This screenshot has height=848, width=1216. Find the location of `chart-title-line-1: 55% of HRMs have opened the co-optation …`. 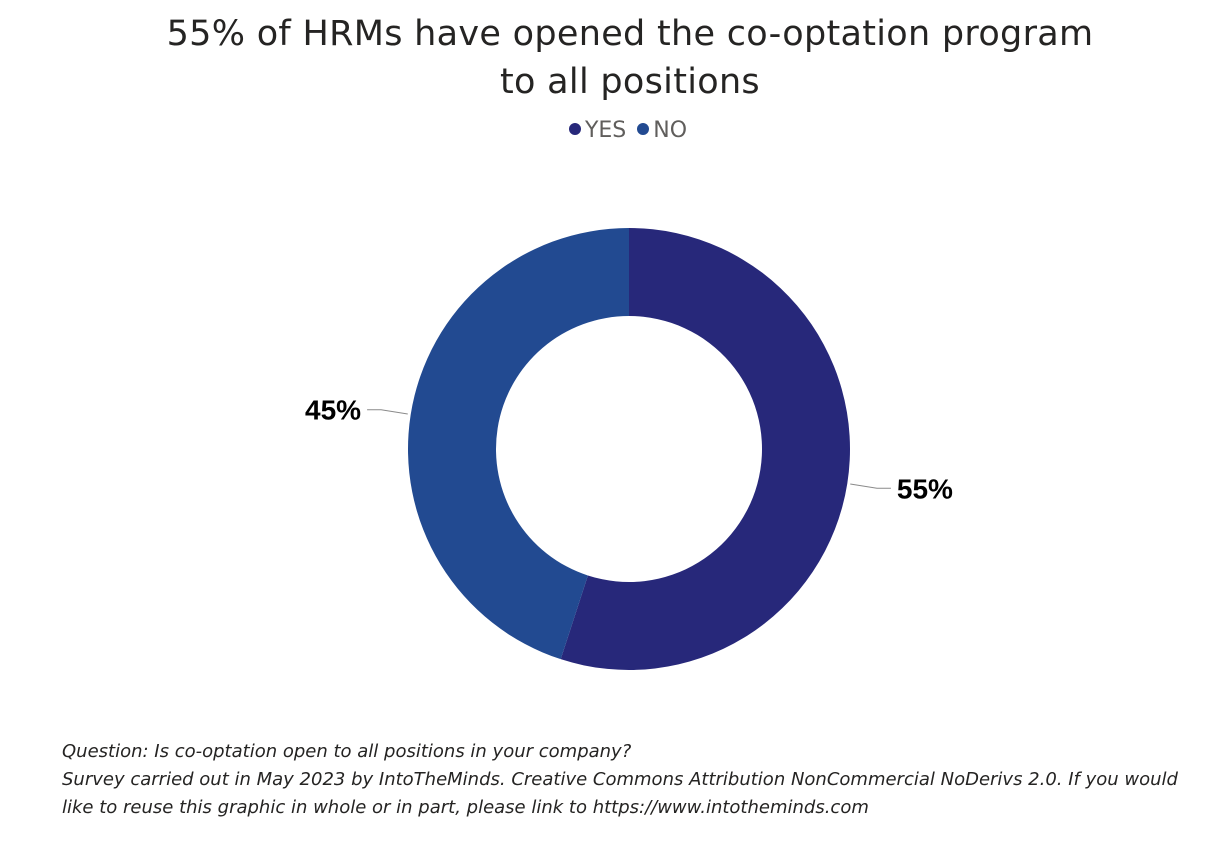

chart-title-line-1: 55% of HRMs have opened the co-optation … is located at coordinates (630, 34).